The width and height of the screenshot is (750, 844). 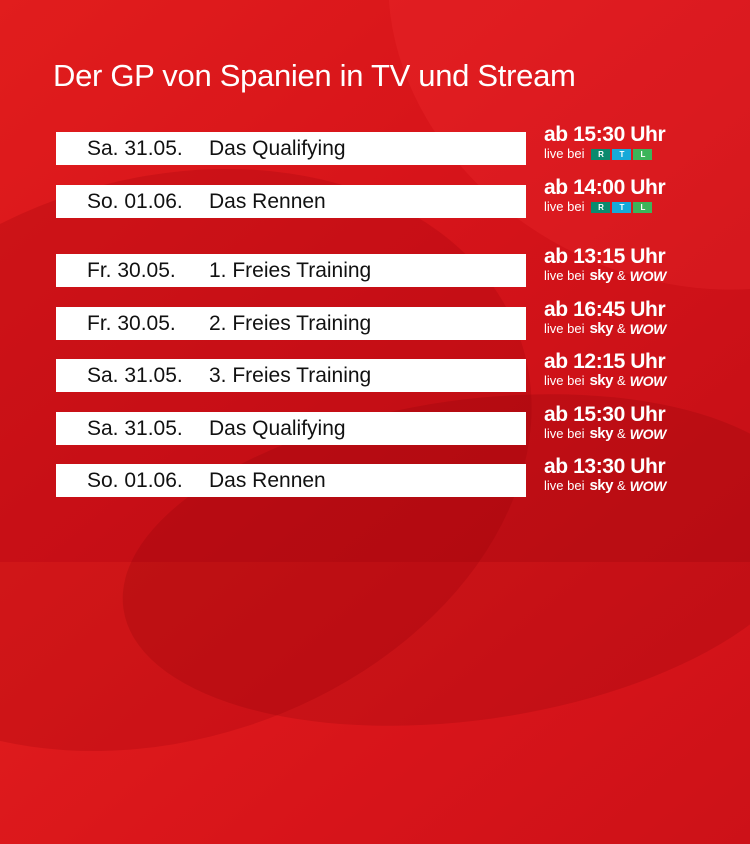 I want to click on page-title: Der GP von Spanien in TV und Stream, so click(x=314, y=75).